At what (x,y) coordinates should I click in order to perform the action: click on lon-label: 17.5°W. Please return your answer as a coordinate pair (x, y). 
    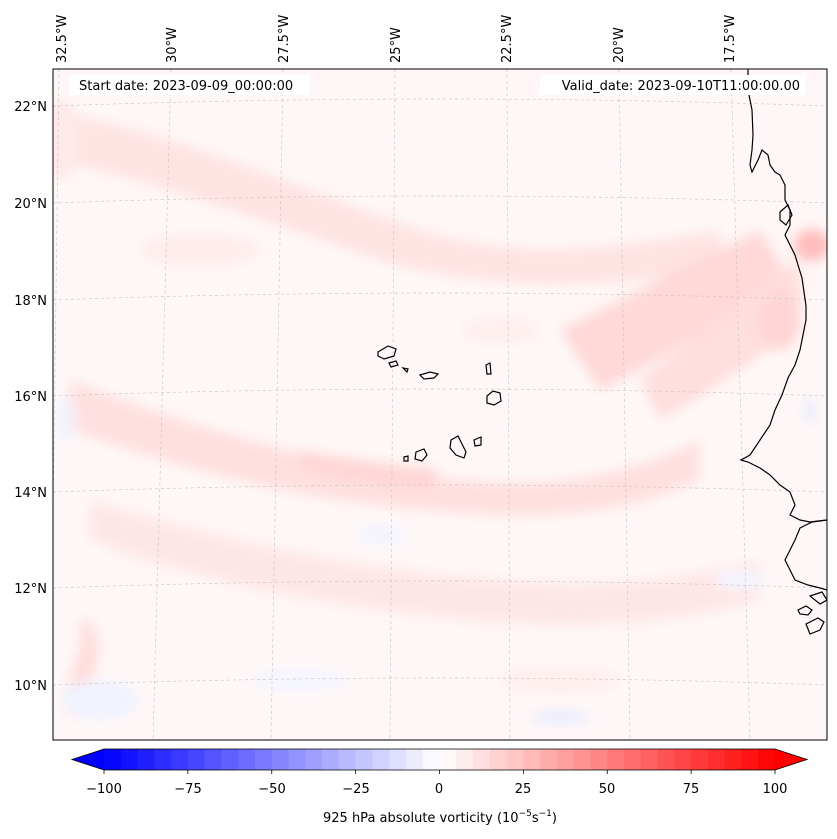
    Looking at the image, I should click on (730, 39).